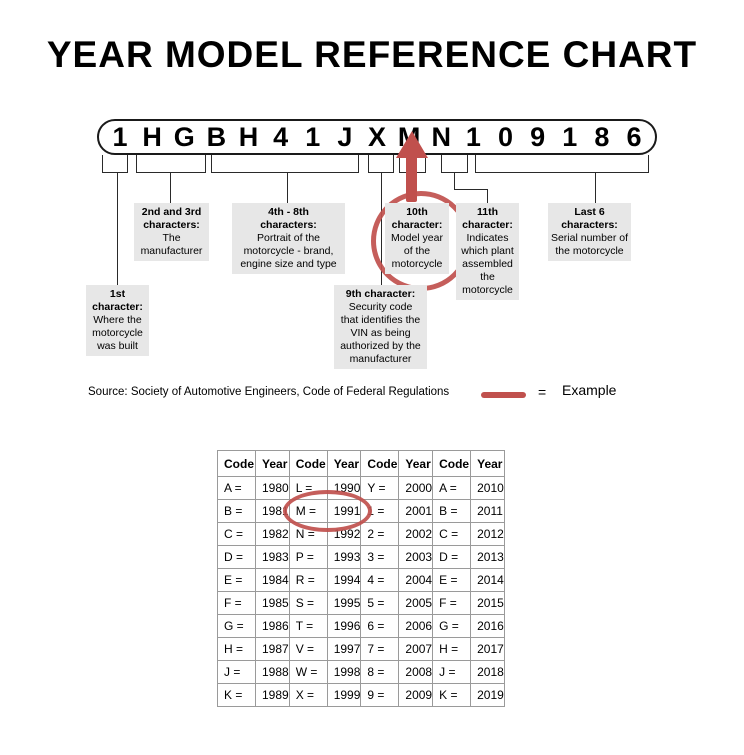 This screenshot has width=744, height=755. Describe the element at coordinates (589, 390) in the screenshot. I see `example-label: Example` at that location.